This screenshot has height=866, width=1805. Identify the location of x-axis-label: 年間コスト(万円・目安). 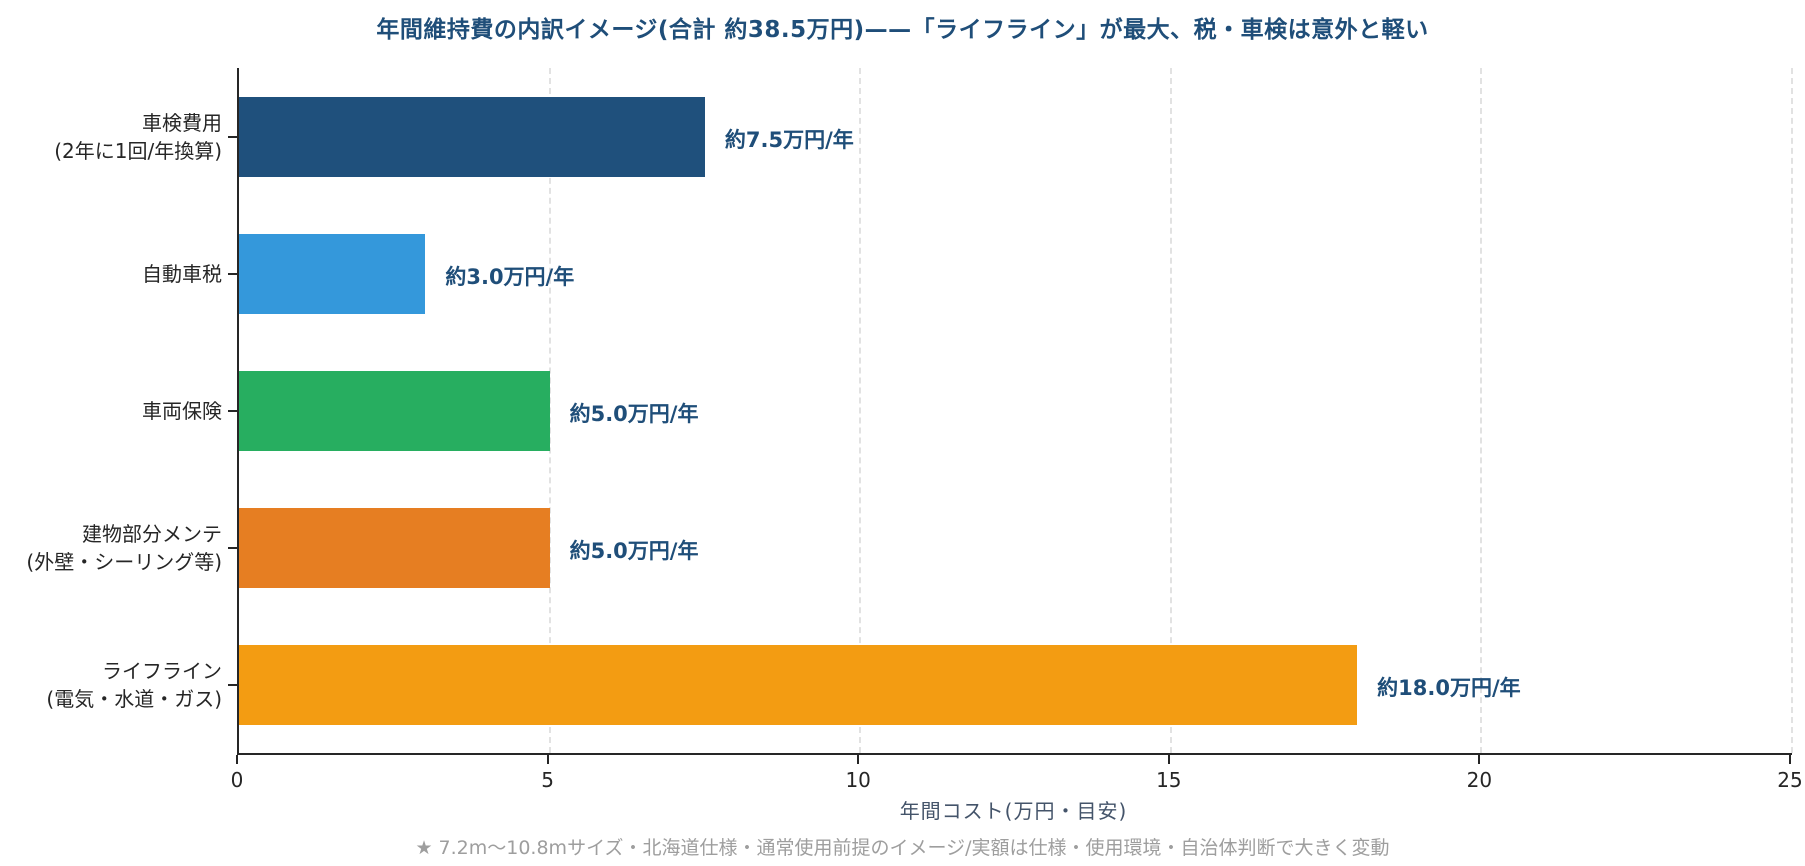
(1013, 811).